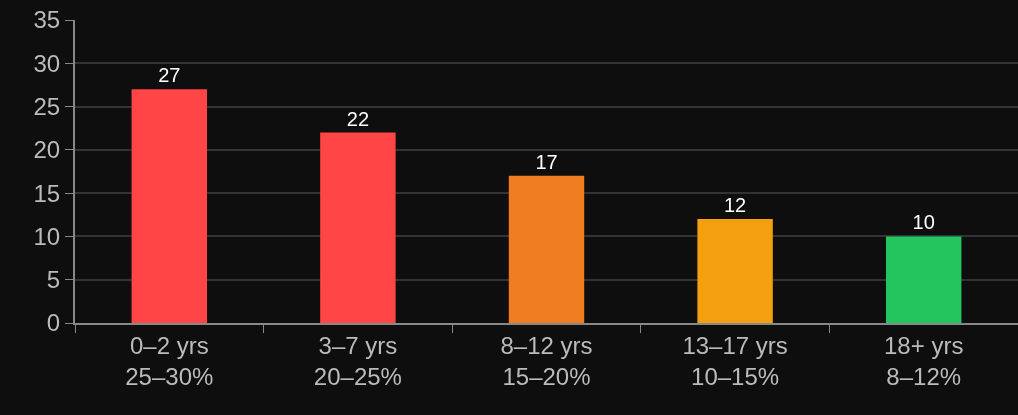 This screenshot has height=415, width=1018. Describe the element at coordinates (169, 75) in the screenshot. I see `data-label: 27` at that location.